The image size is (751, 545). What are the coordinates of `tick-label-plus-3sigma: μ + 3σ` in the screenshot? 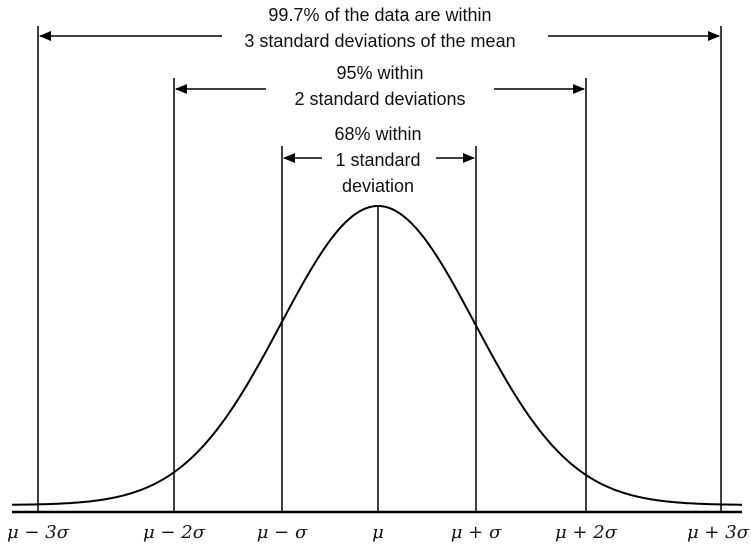 It's located at (718, 532).